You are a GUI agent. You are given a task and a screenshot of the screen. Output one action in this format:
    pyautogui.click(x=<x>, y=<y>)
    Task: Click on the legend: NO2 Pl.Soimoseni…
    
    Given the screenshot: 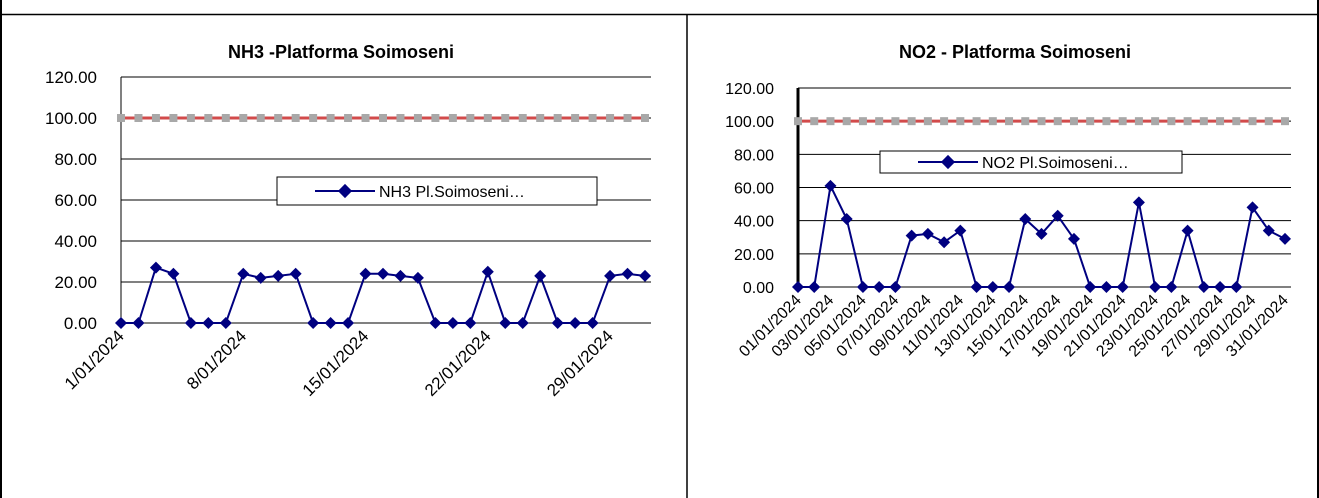 What is the action you would take?
    pyautogui.click(x=1031, y=162)
    